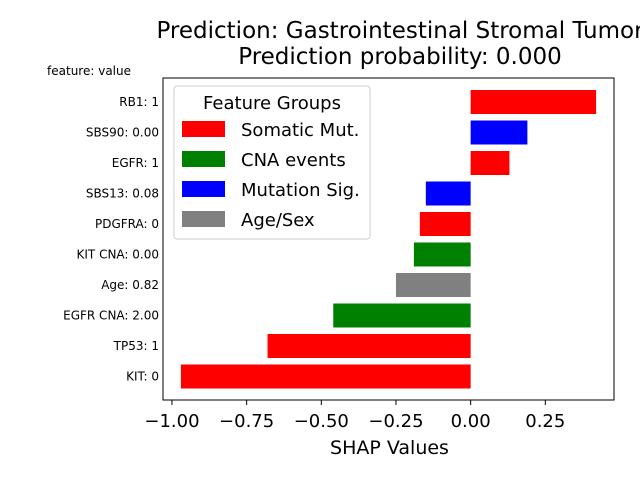  I want to click on x-tick-label: −0.75, so click(246, 421).